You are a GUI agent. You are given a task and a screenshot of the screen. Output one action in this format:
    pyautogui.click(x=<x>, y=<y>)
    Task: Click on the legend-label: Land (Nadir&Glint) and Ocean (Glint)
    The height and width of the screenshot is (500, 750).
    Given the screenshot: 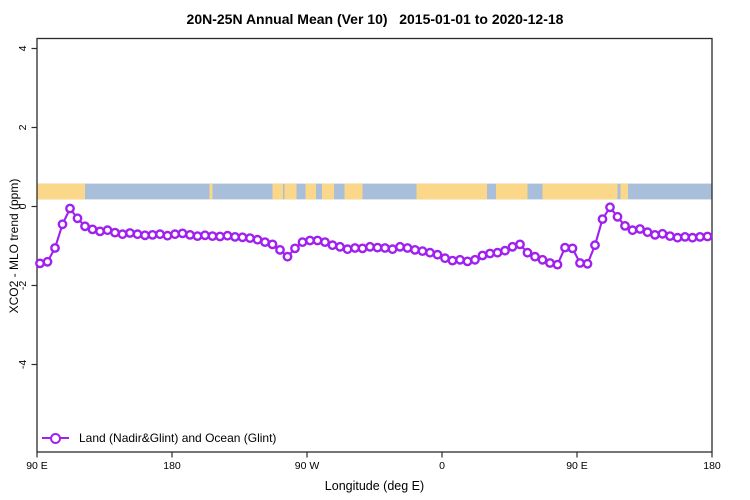 What is the action you would take?
    pyautogui.click(x=178, y=437)
    